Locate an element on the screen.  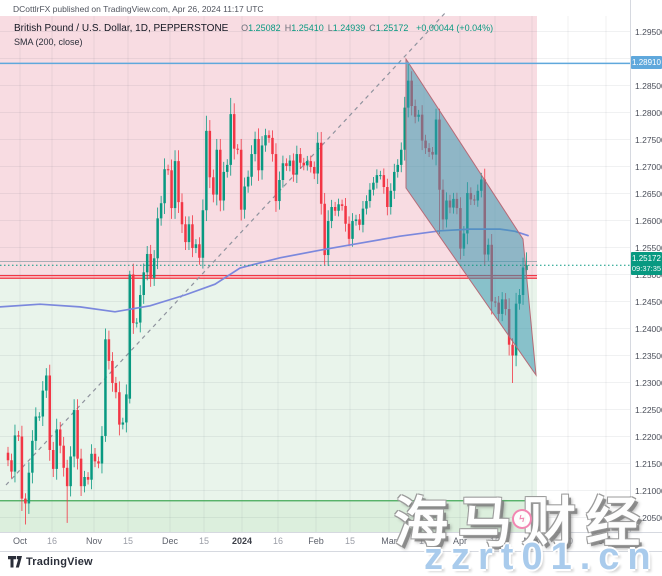
price-tick: 1.25500 is located at coordinates (648, 247).